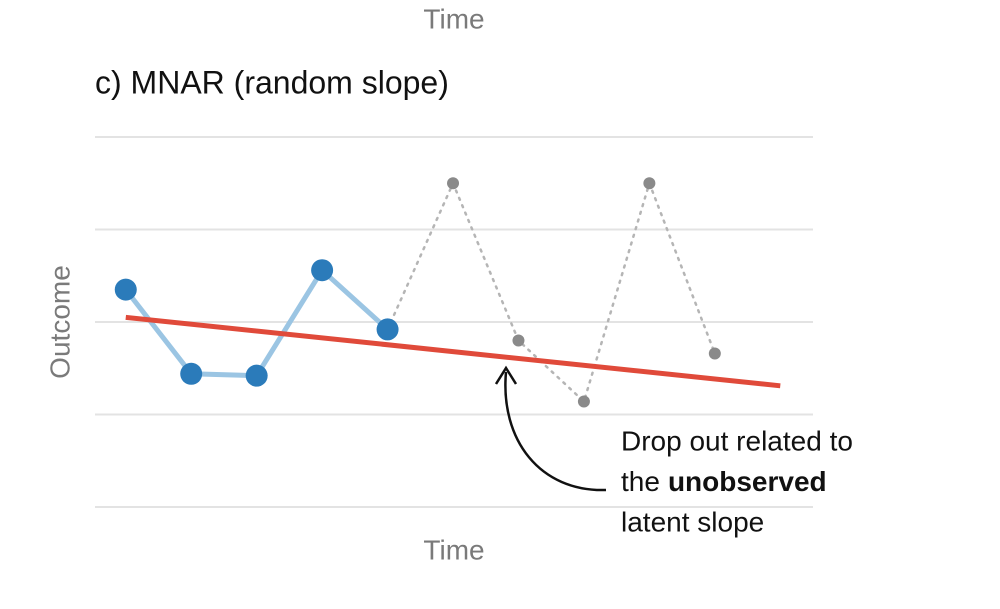  I want to click on chart-title: c) MNAR (random slope), so click(272, 82).